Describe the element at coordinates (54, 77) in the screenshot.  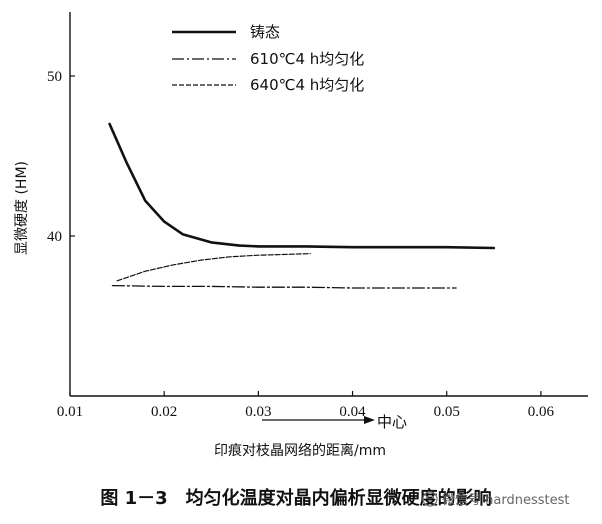
I see `y-tick-label: 50` at that location.